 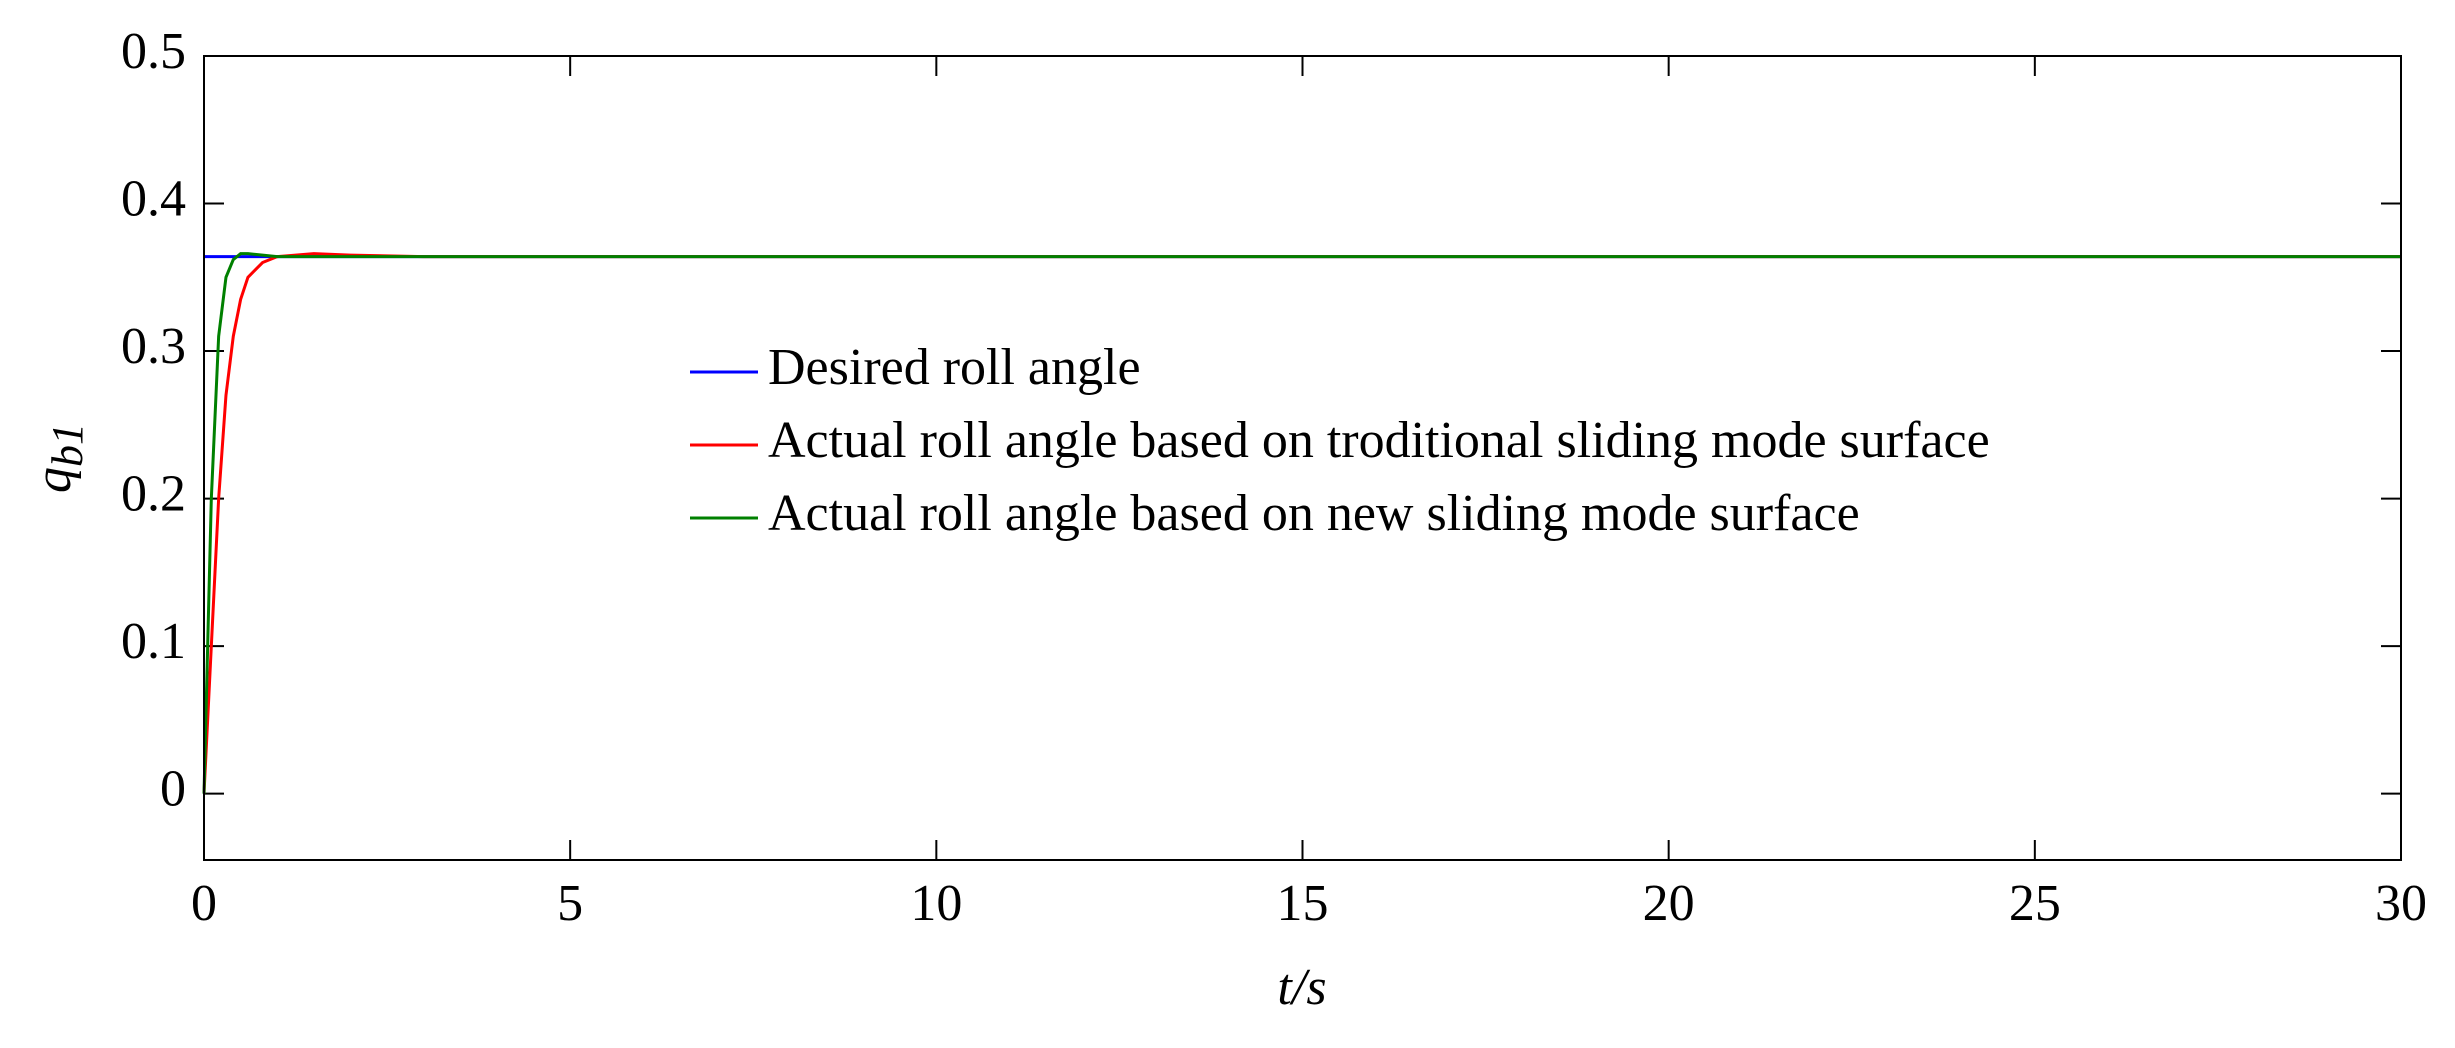 I want to click on y-tick-label: 0.5, so click(x=153, y=51).